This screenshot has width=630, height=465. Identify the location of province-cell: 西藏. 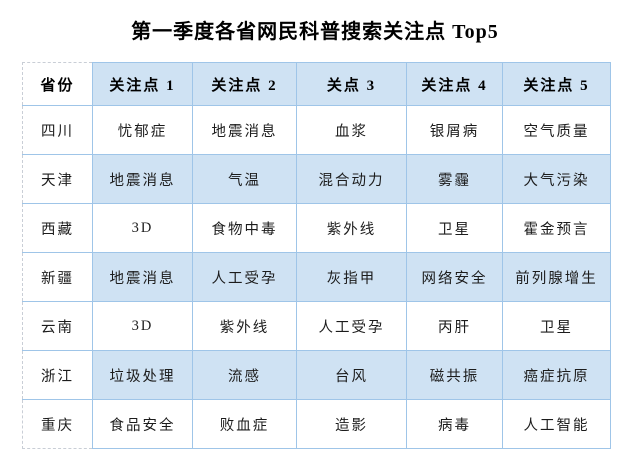
(57, 228).